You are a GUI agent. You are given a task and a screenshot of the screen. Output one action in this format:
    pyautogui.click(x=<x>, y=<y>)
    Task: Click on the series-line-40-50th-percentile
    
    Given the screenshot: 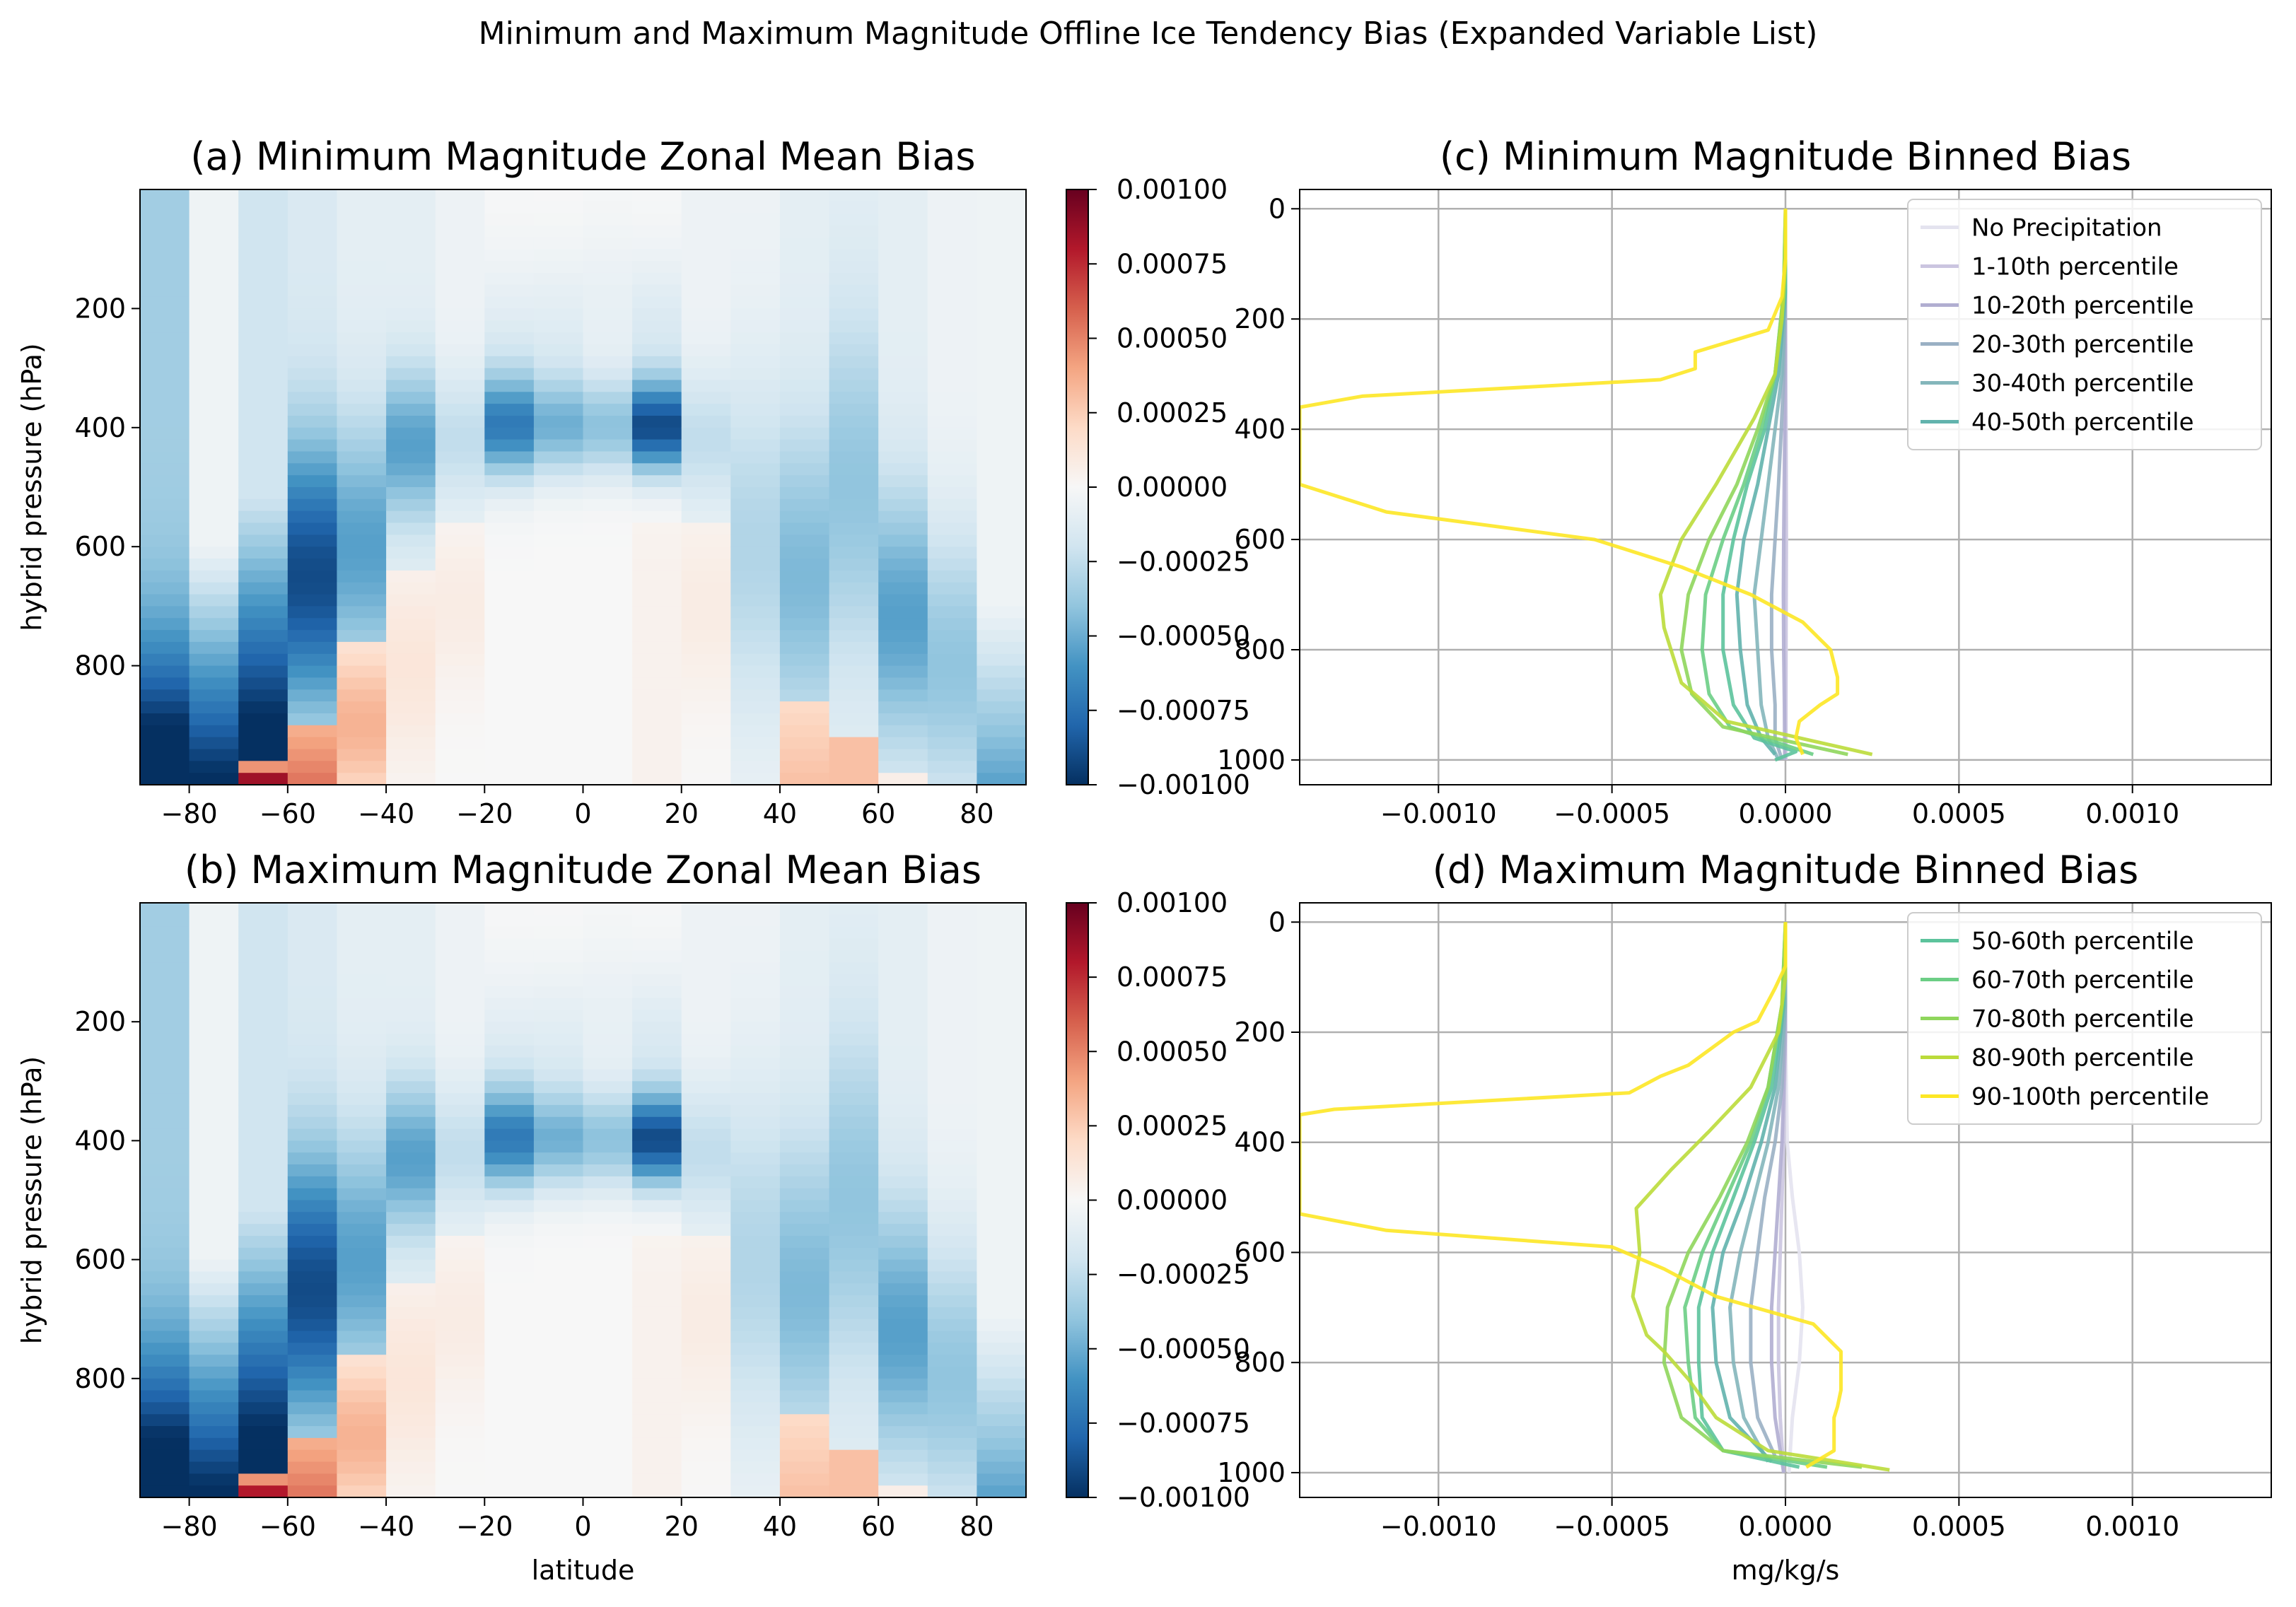 What is the action you would take?
    pyautogui.click(x=1761, y=482)
    